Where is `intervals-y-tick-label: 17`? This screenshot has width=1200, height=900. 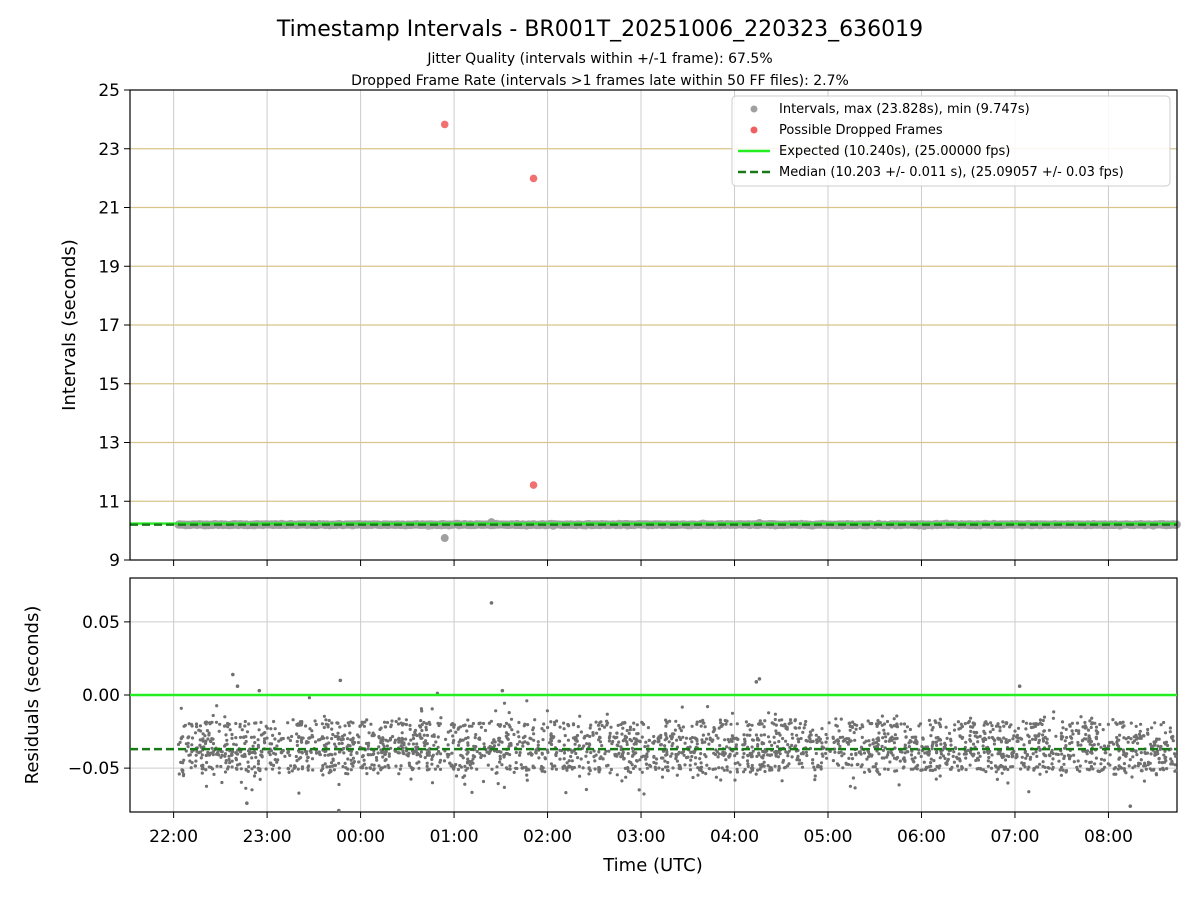 intervals-y-tick-label: 17 is located at coordinates (109, 326).